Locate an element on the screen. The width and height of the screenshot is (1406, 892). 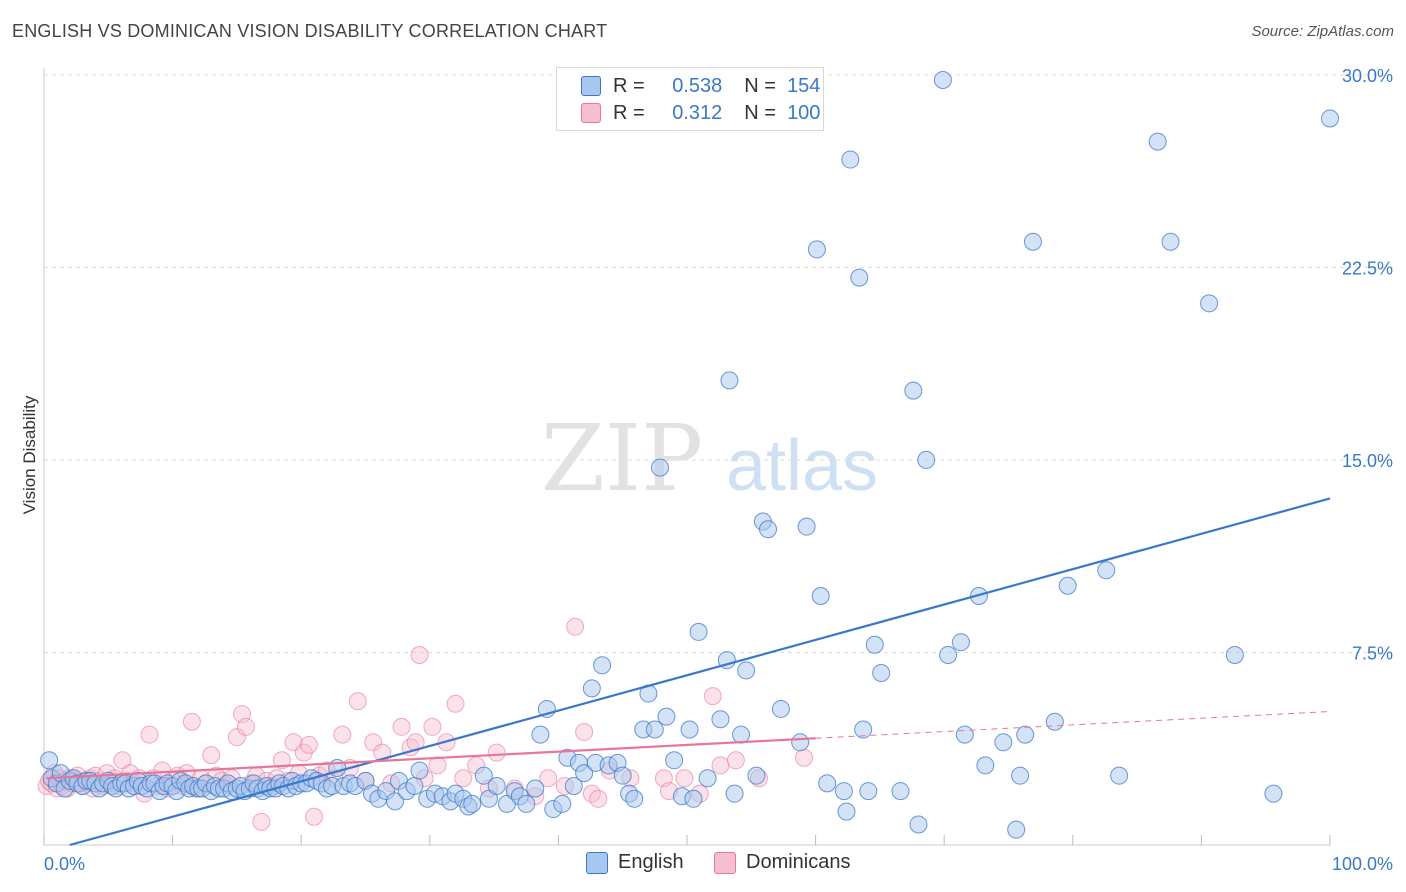
x-tick-label-min: 0.0% is located at coordinates (64, 864).